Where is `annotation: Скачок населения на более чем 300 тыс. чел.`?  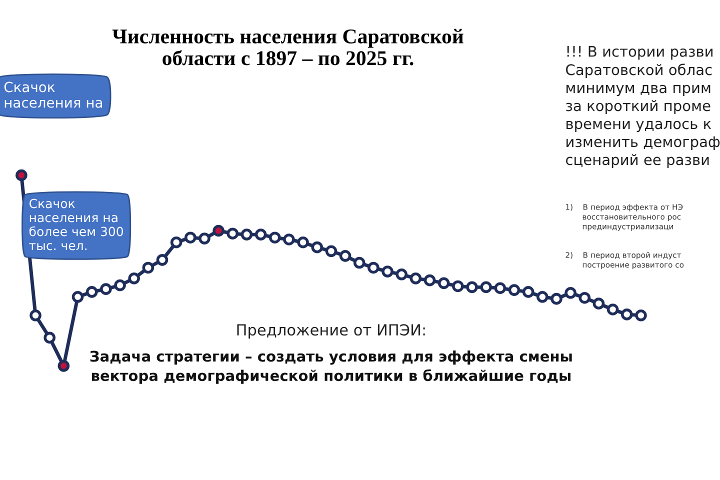
annotation: Скачок населения на более чем 300 тыс. чел. is located at coordinates (76, 224).